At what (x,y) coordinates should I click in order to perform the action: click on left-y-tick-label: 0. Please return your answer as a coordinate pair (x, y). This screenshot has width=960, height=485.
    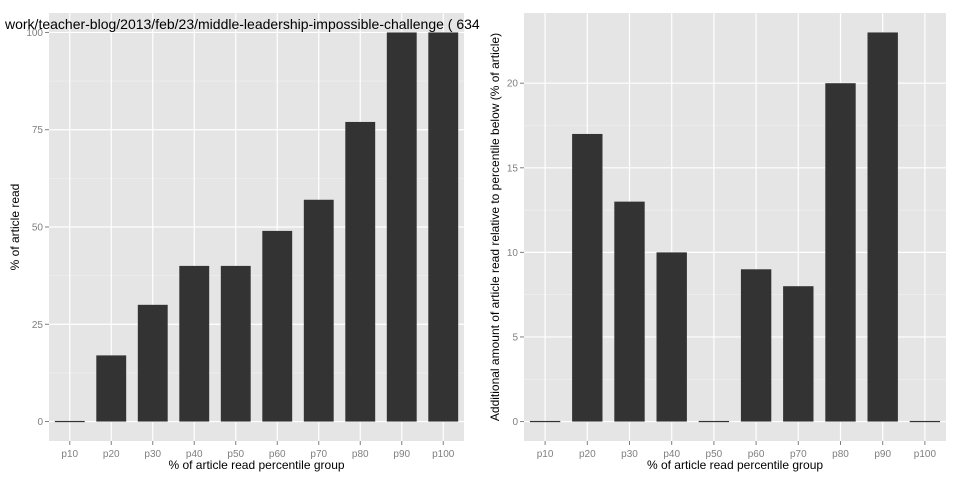
    Looking at the image, I should click on (40, 422).